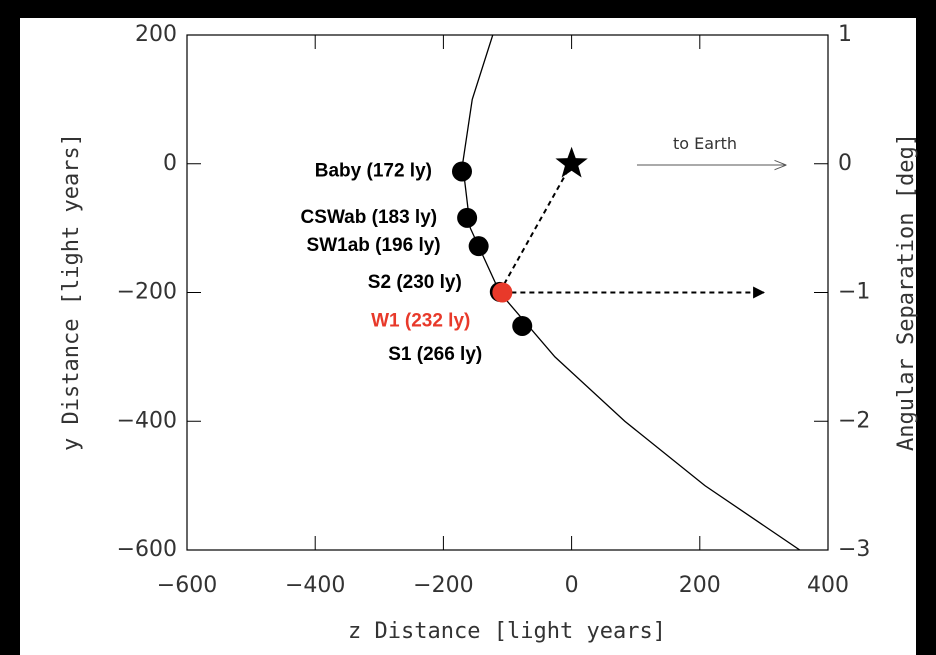  What do you see at coordinates (156, 34) in the screenshot?
I see `y-tick-label: 200` at bounding box center [156, 34].